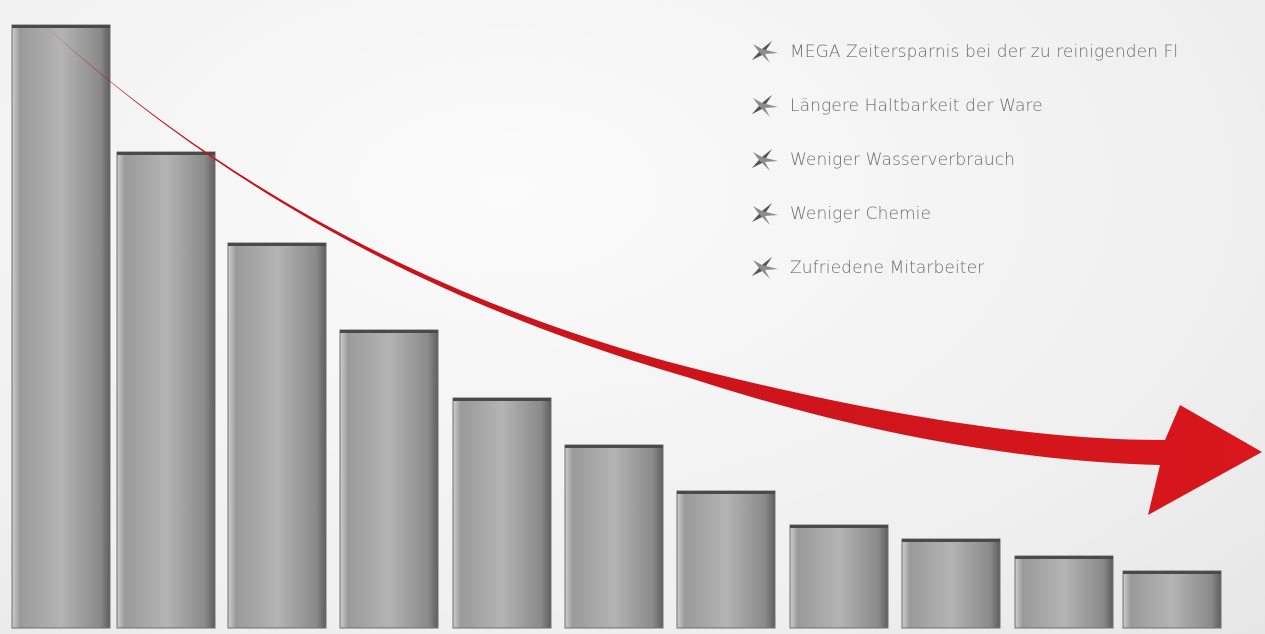 Image resolution: width=1265 pixels, height=634 pixels. What do you see at coordinates (1008, 118) in the screenshot?
I see `feature-item: Längere Haltbarkeit der Ware` at bounding box center [1008, 118].